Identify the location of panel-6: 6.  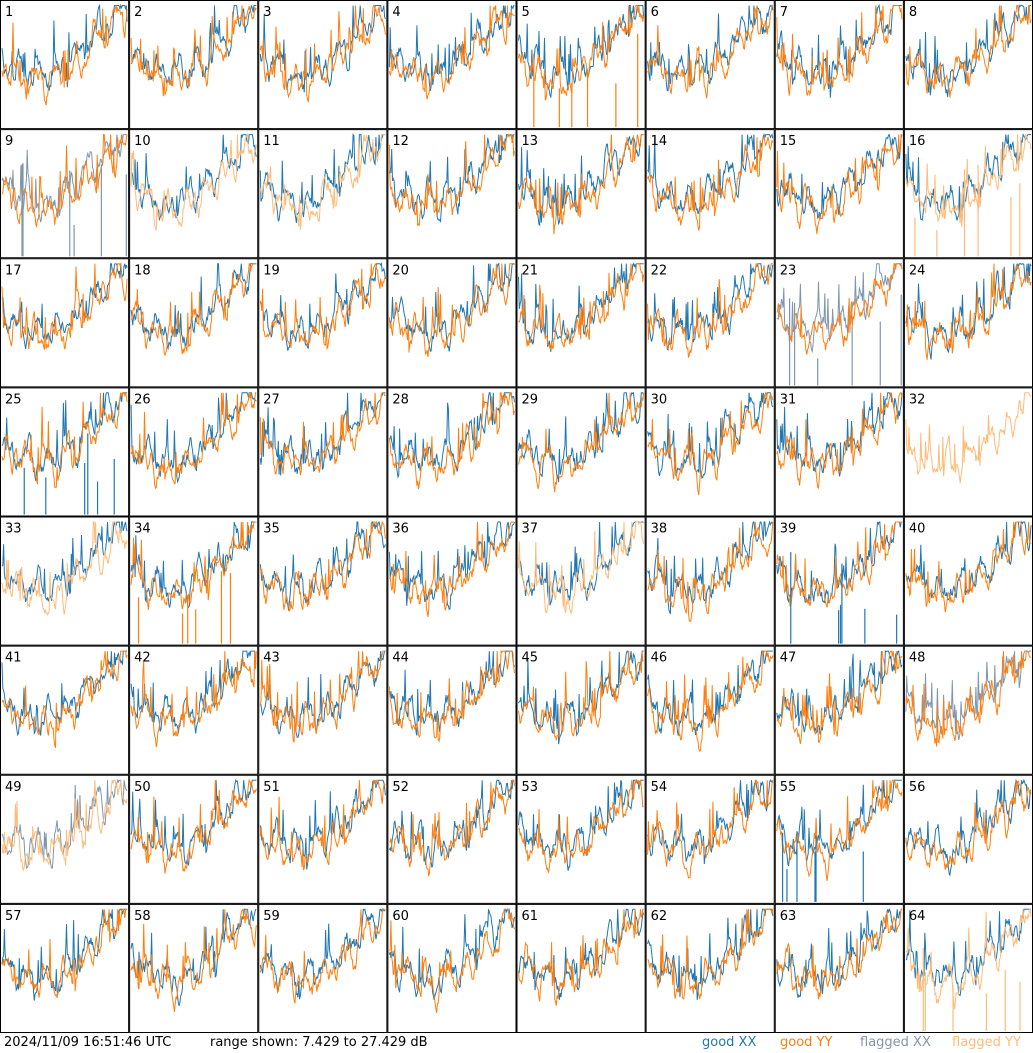
(710, 65).